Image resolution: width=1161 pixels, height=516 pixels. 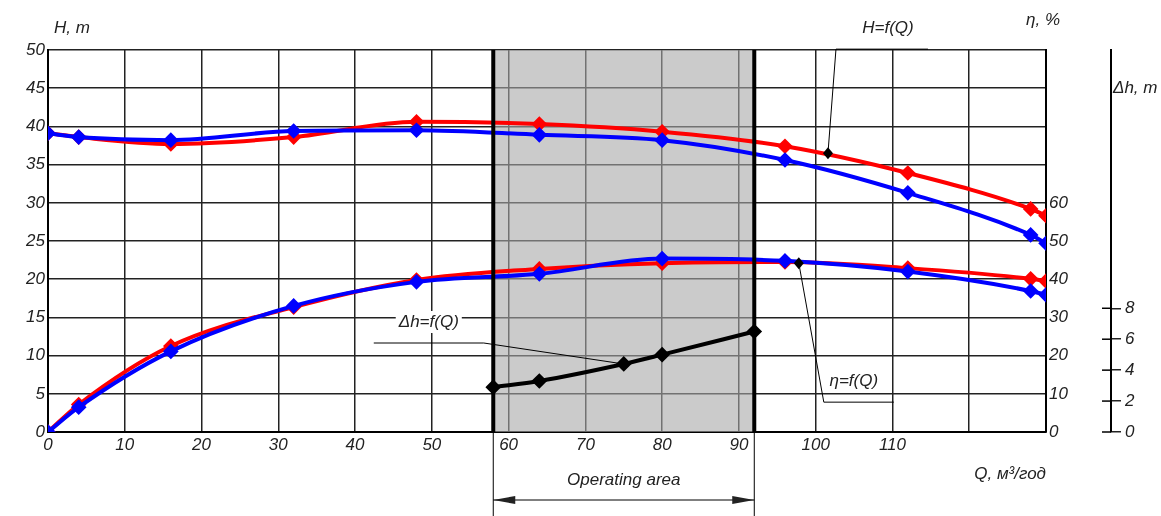 What do you see at coordinates (36, 202) in the screenshot?
I see `y-tick-label: 30` at bounding box center [36, 202].